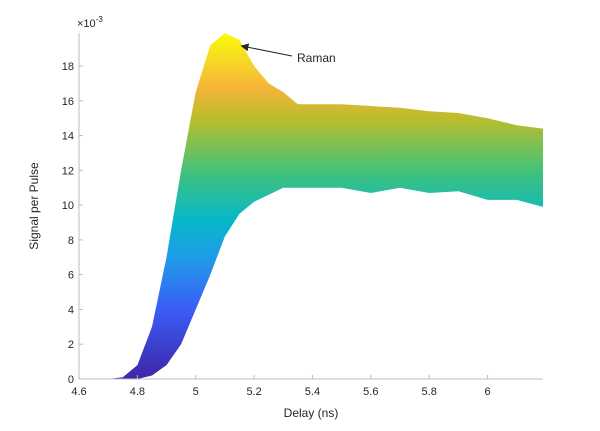  What do you see at coordinates (68, 137) in the screenshot?
I see `y-tick-label: 14` at bounding box center [68, 137].